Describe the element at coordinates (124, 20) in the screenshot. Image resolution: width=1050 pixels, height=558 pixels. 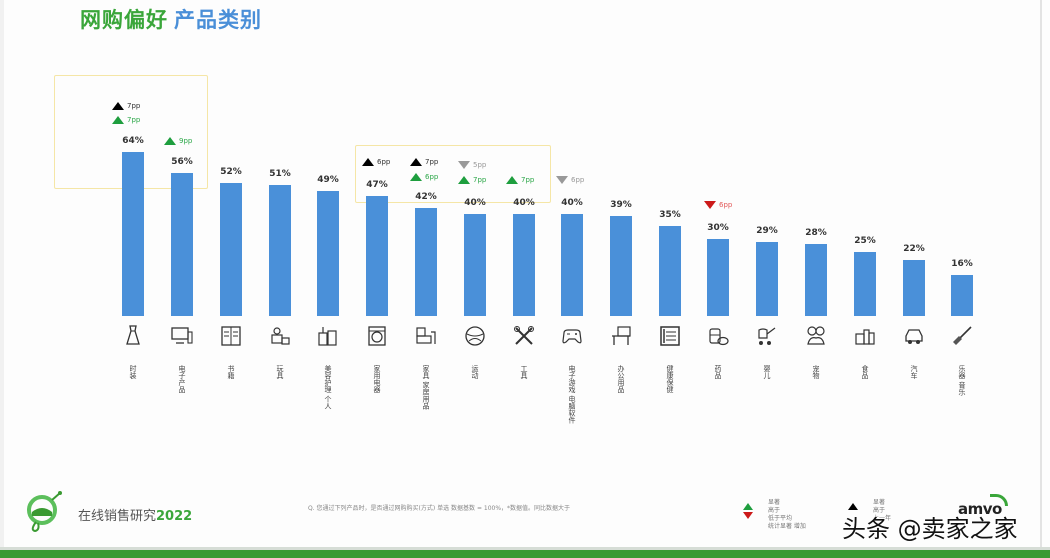
I see `title-part-green: 网购偏好` at that location.